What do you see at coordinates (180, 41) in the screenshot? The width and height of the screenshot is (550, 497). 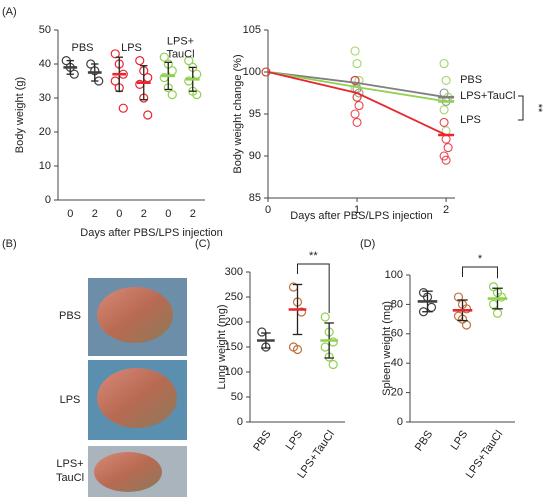 I see `group-label: LPS+` at bounding box center [180, 41].